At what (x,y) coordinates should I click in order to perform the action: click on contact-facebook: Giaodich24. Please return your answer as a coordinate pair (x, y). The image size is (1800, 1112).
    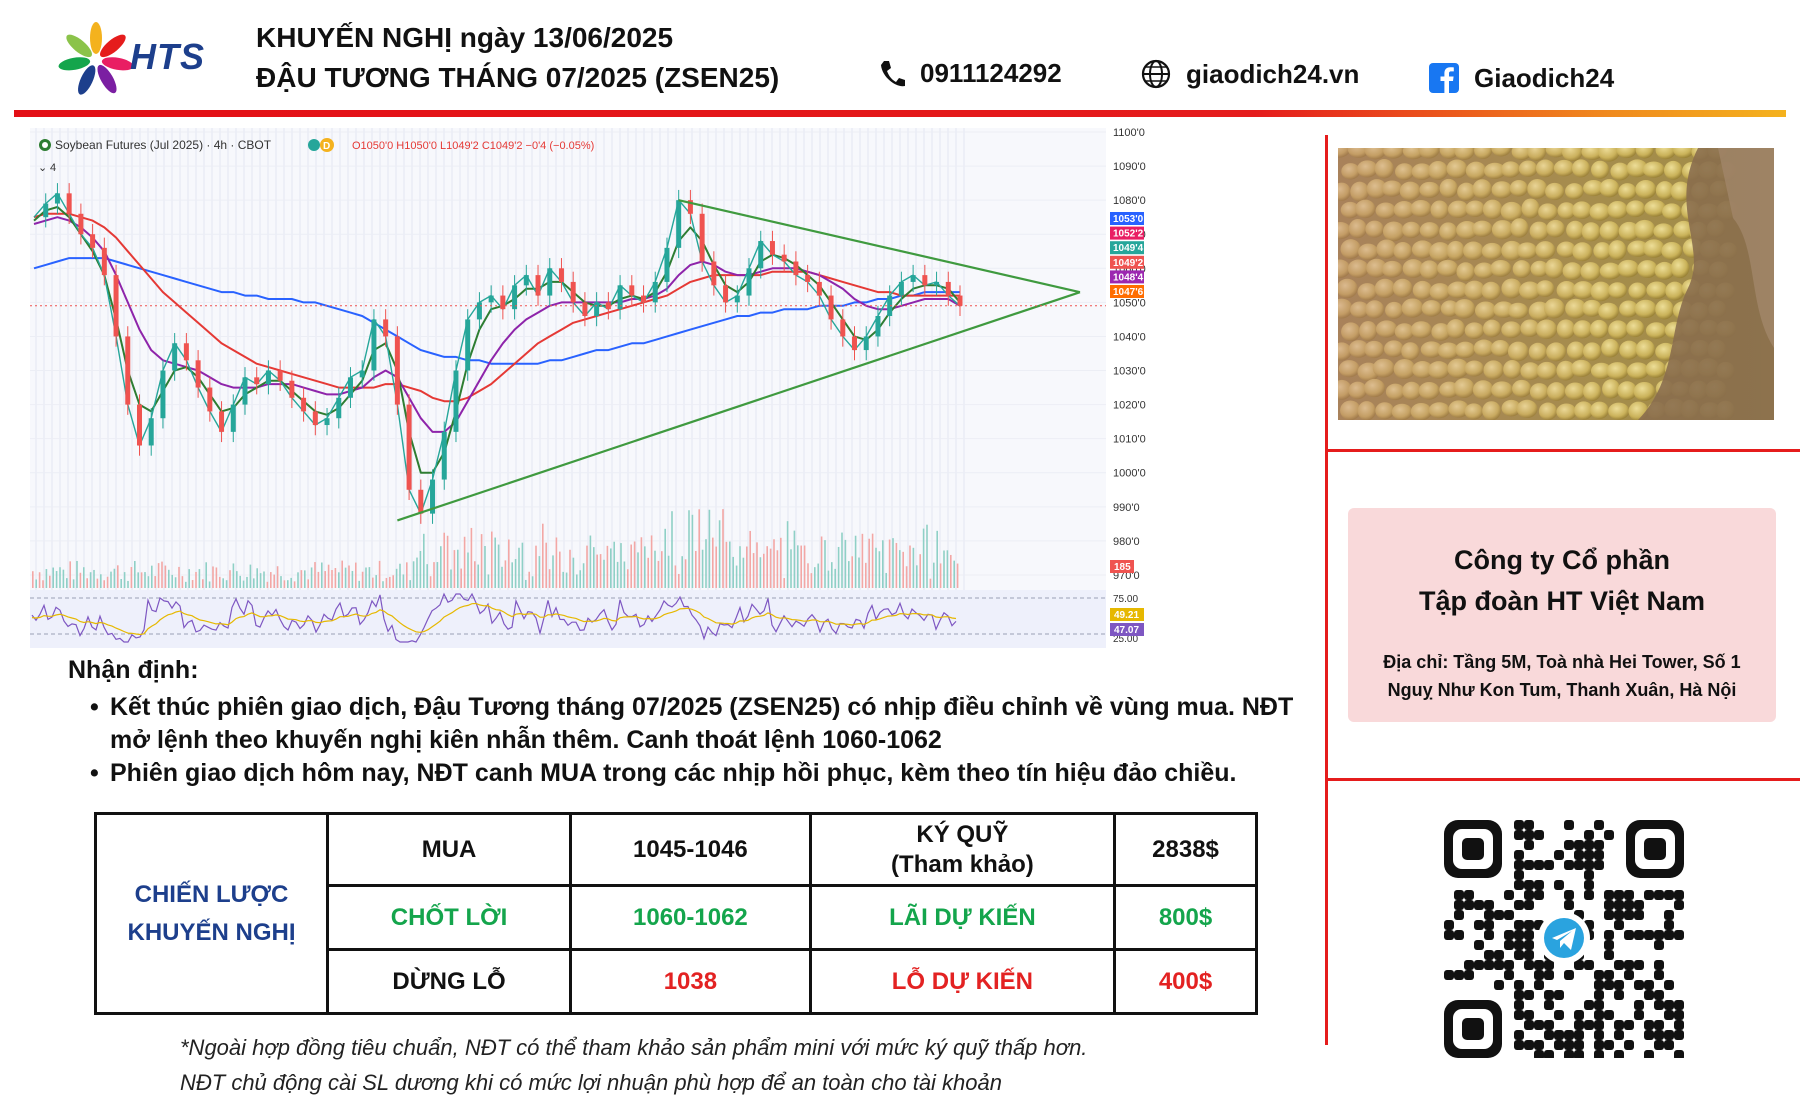
    Looking at the image, I should click on (1521, 78).